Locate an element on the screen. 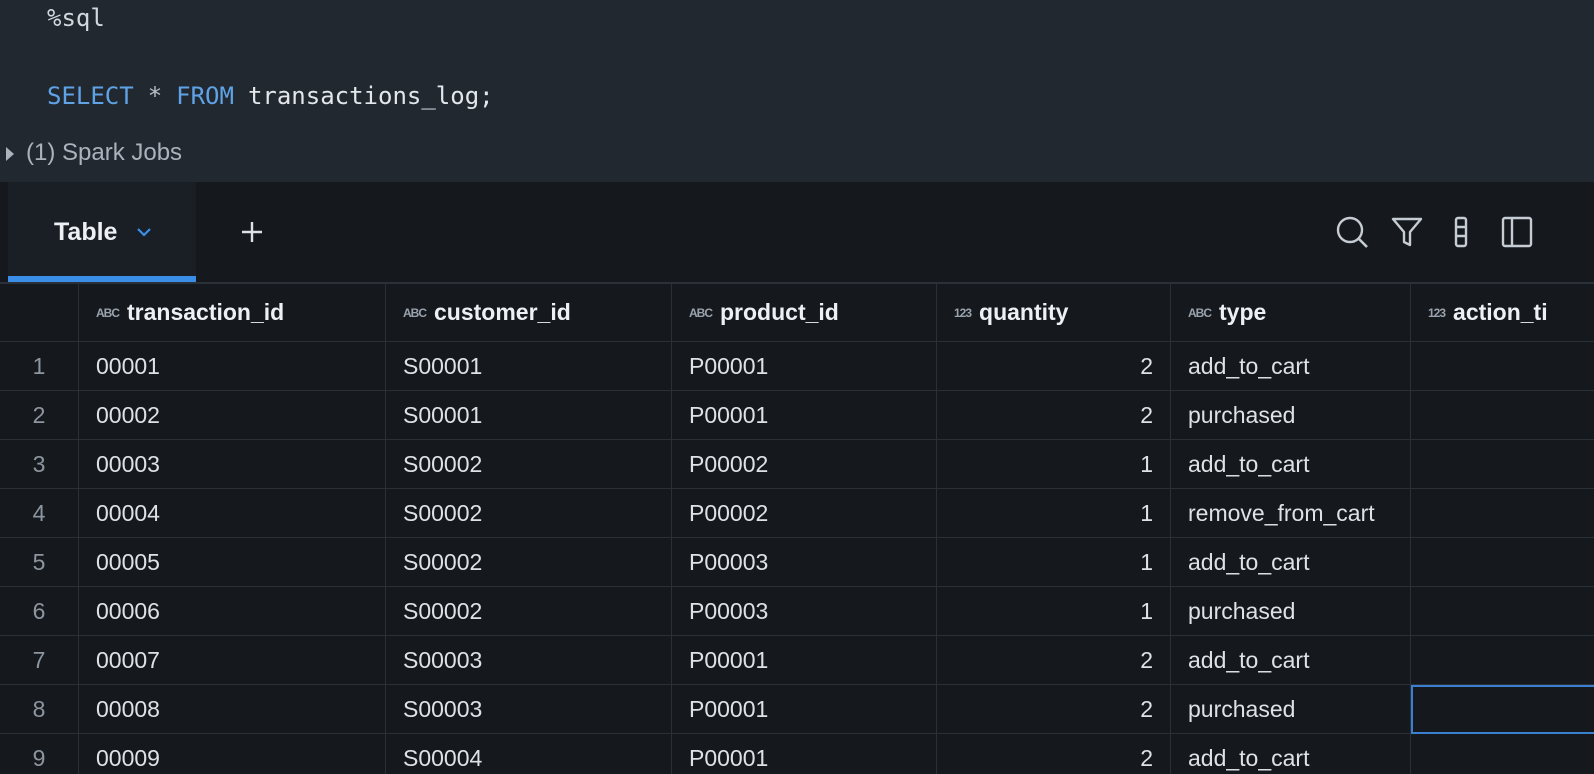  column-name: product_id is located at coordinates (779, 312).